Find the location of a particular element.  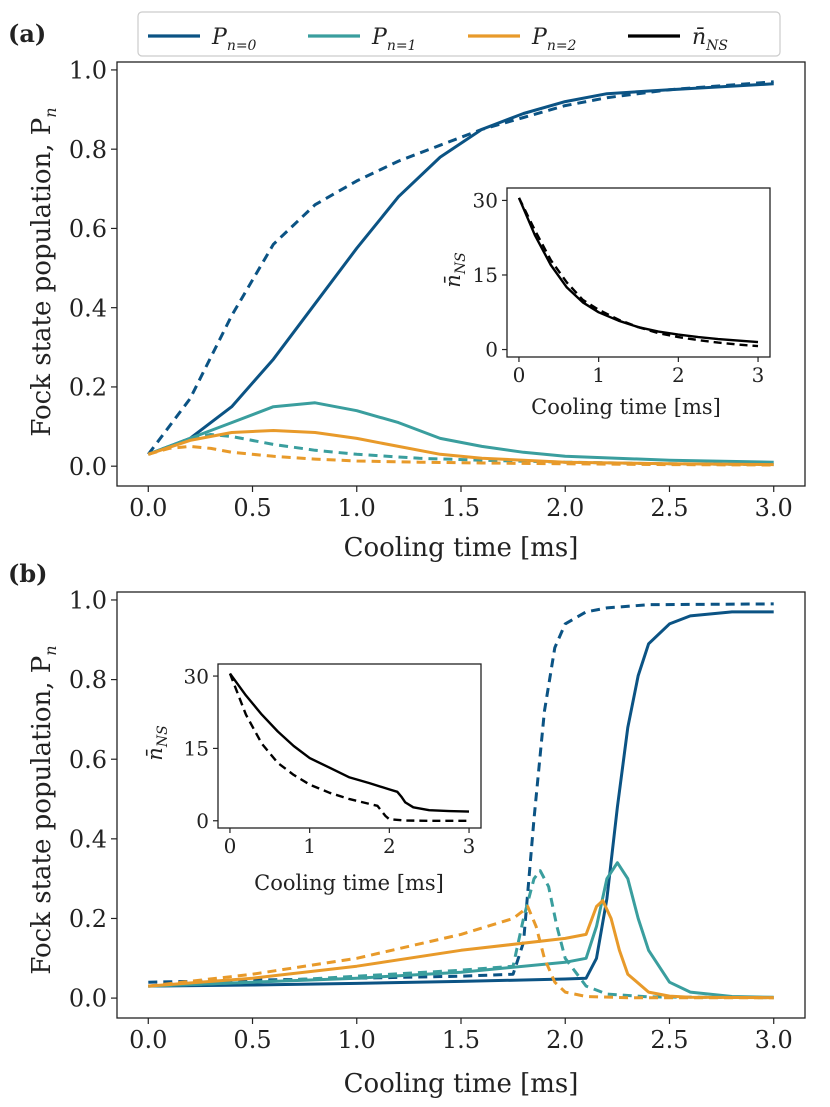

main-a-xtick-label: 2.0 is located at coordinates (565, 508).